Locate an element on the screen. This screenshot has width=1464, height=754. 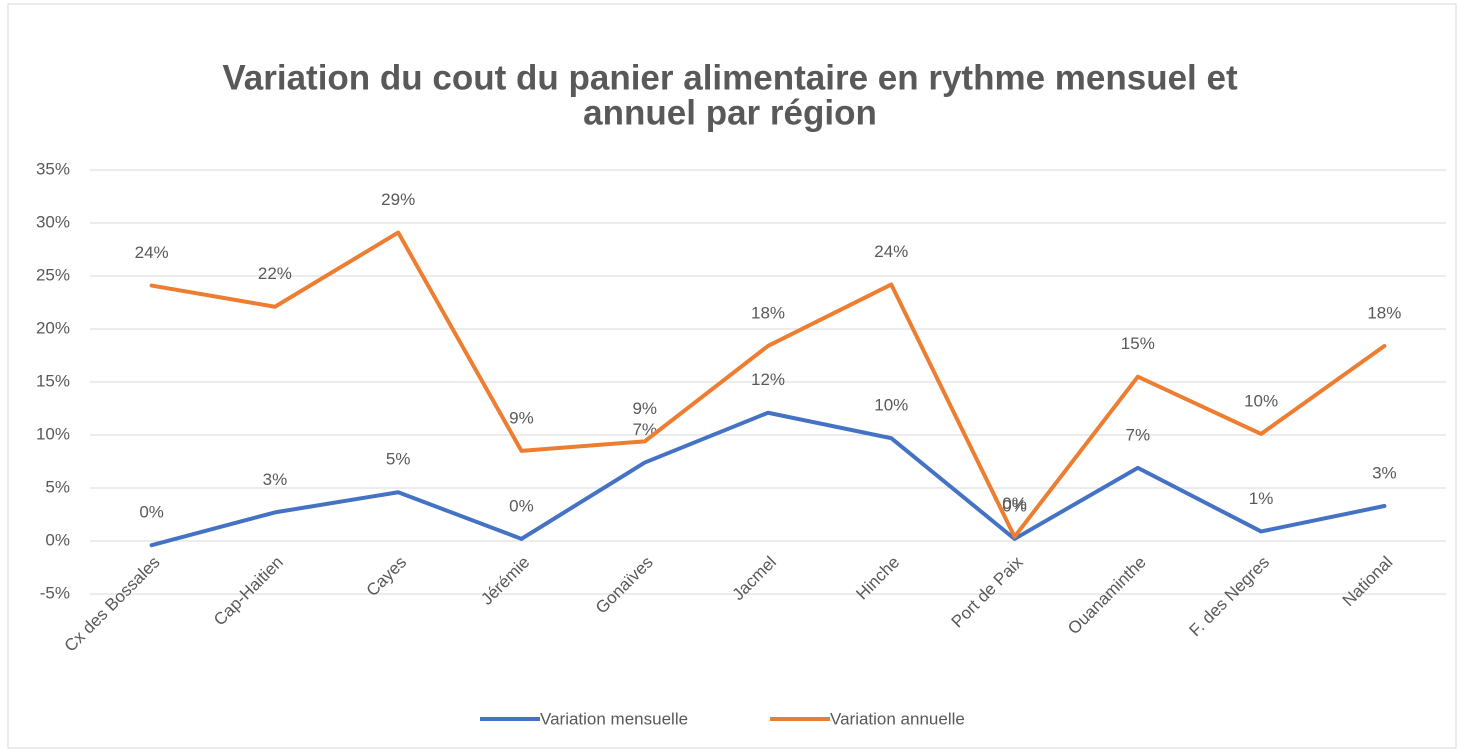
y-tick-label: -5% is located at coordinates (55, 592).